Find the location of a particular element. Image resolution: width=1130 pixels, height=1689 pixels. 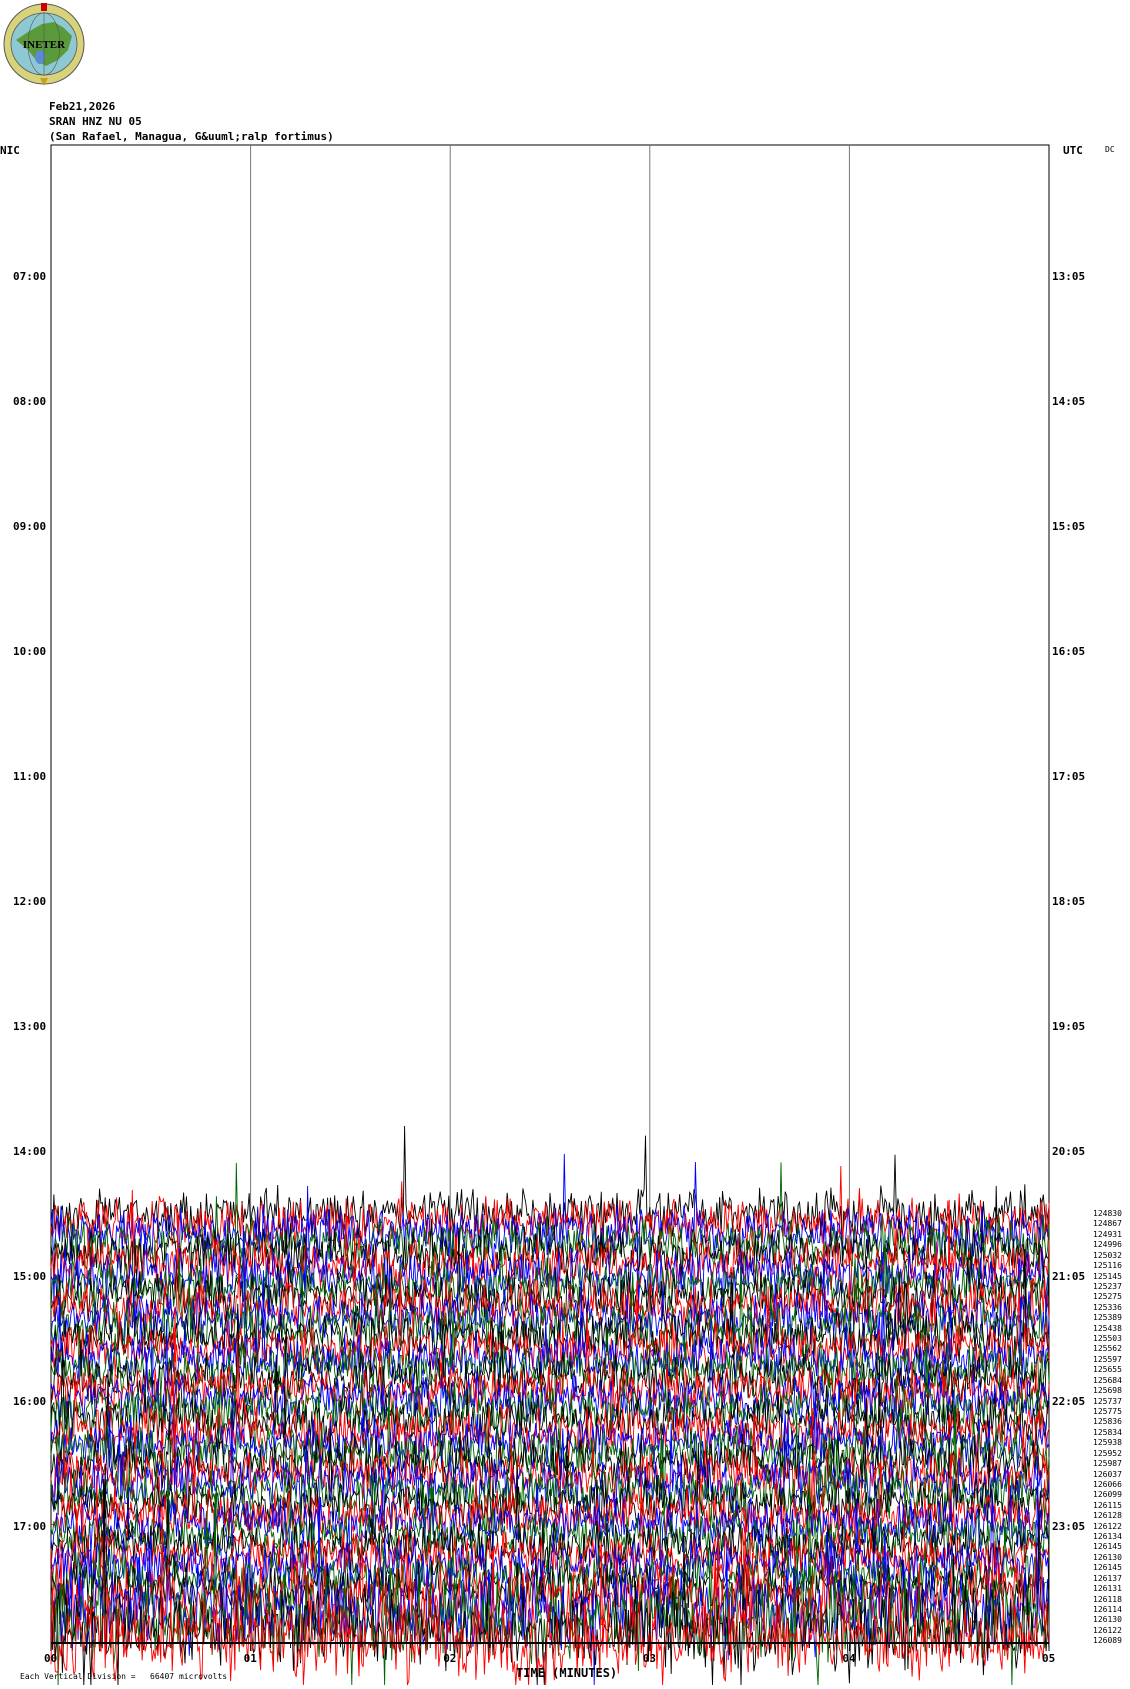

x-tick-label: 00 is located at coordinates (51, 1658).